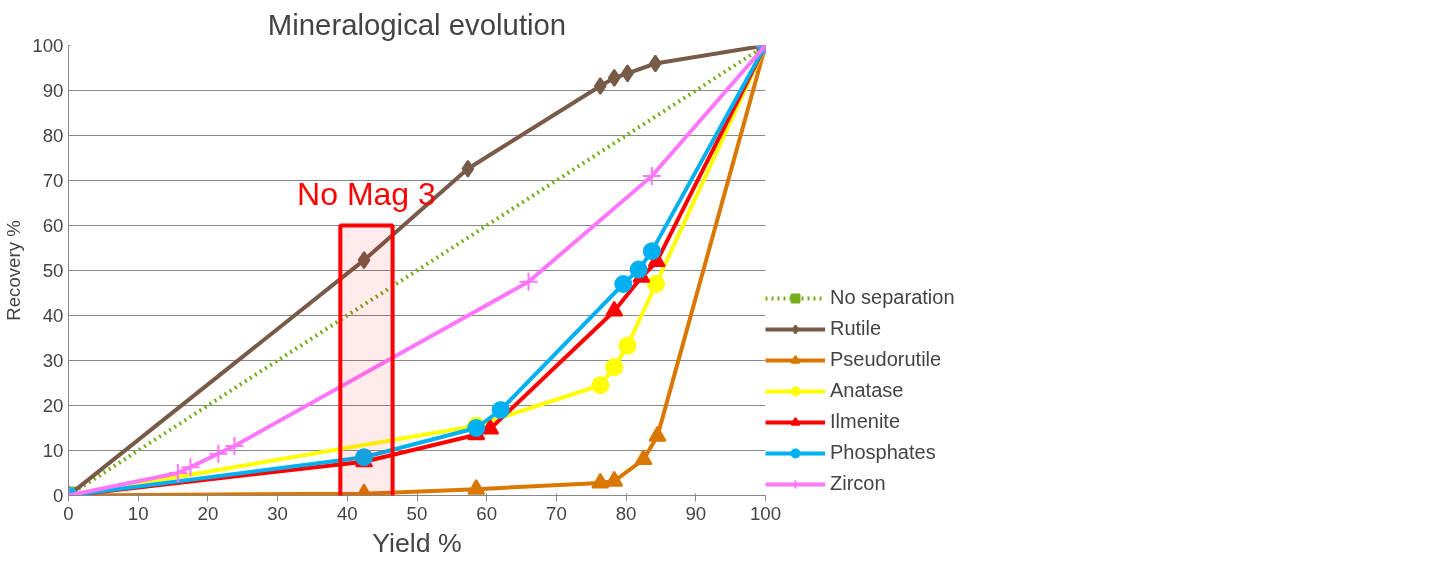 The height and width of the screenshot is (572, 1445). Describe the element at coordinates (208, 513) in the screenshot. I see `x-tick-label: 20` at that location.